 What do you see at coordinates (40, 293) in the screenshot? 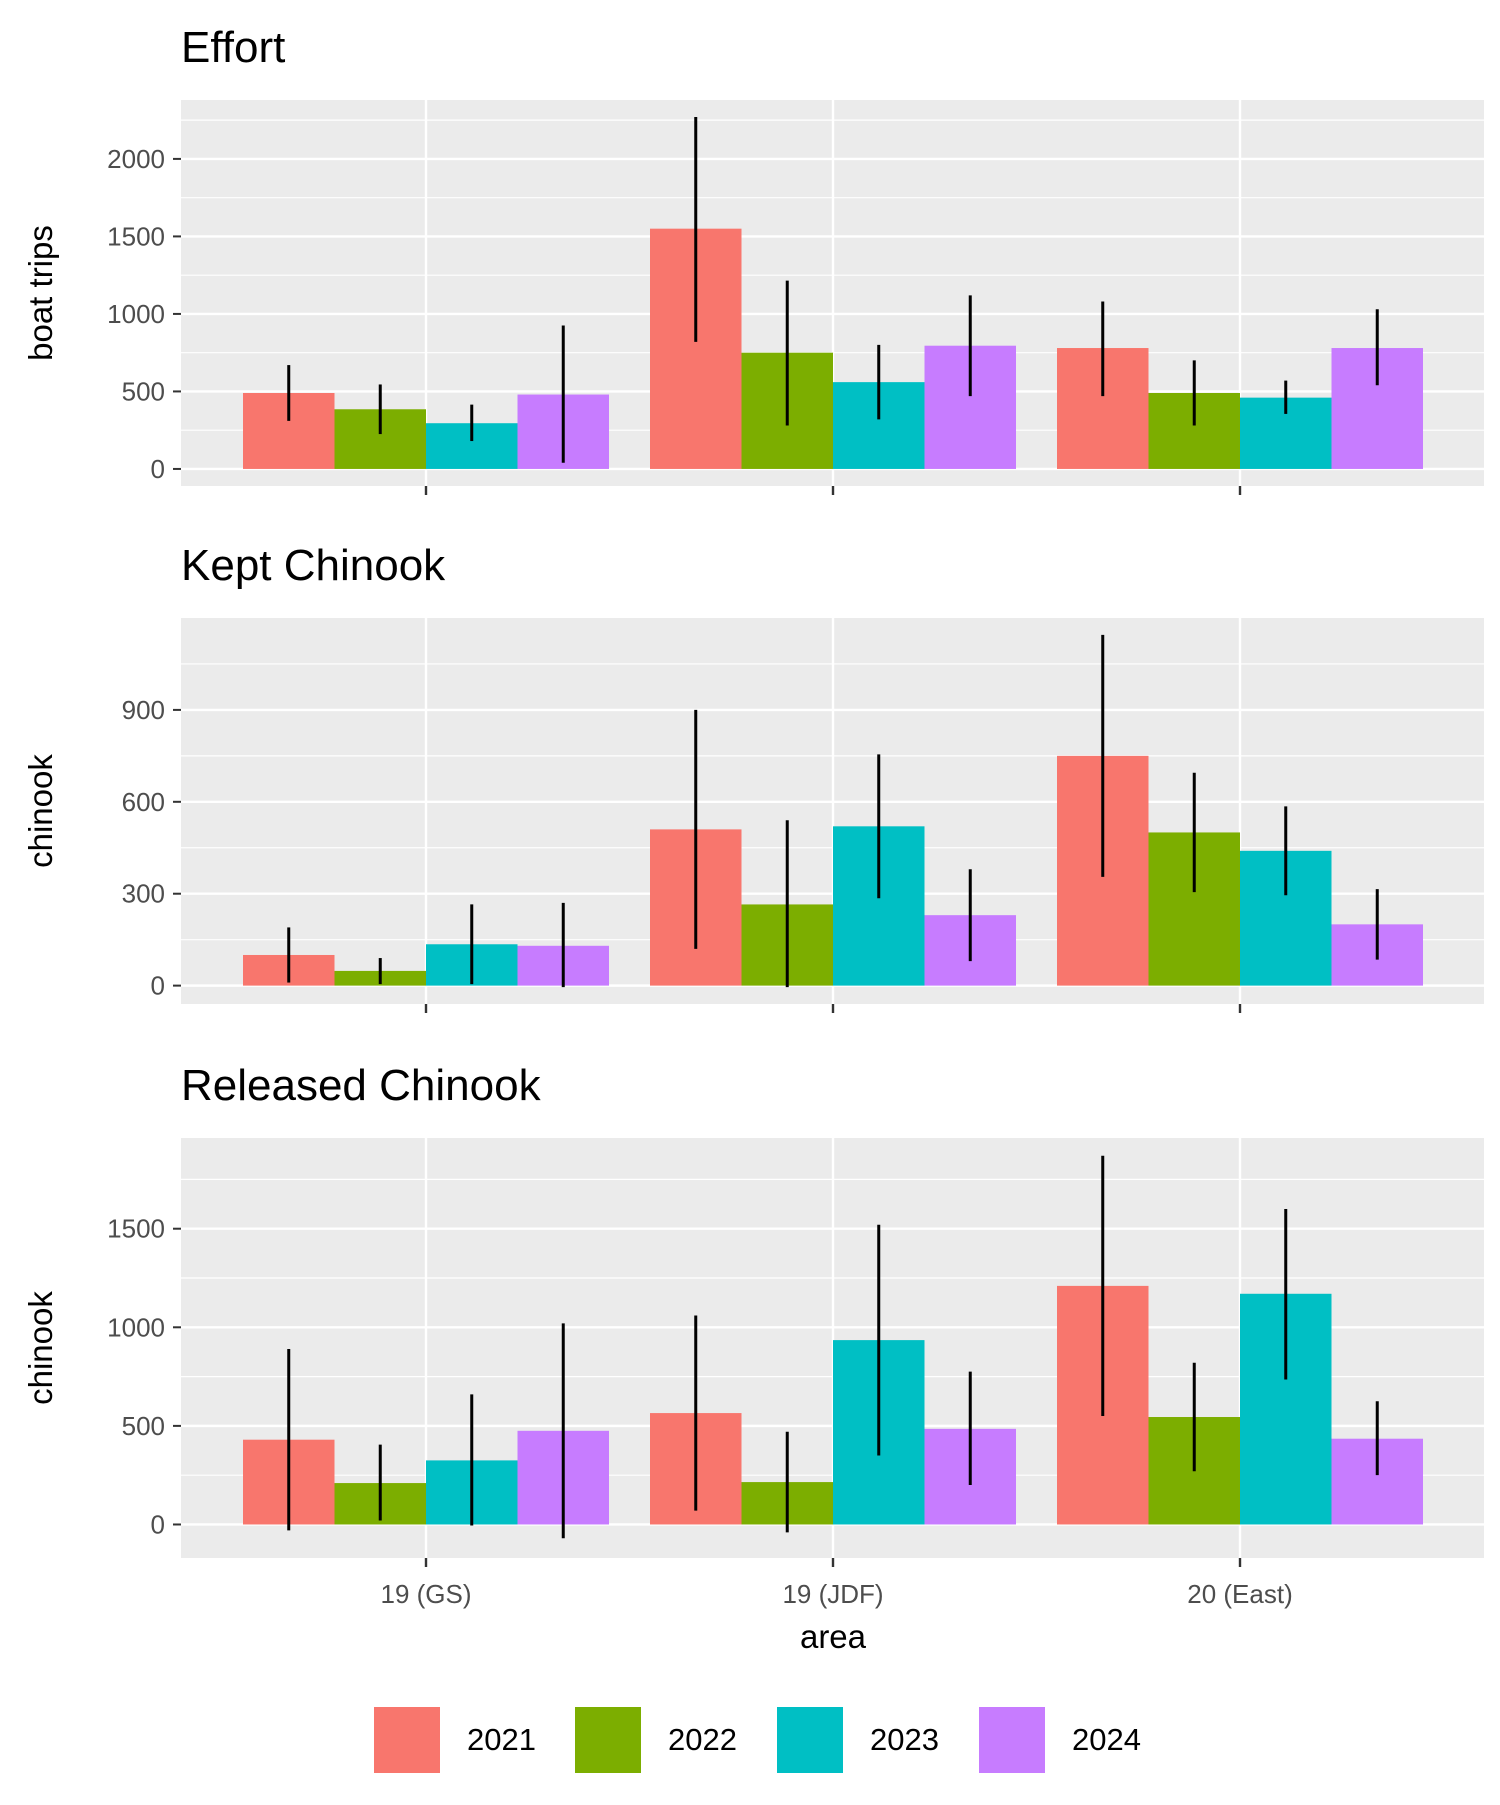
I see `y-axis-label: boat trips` at bounding box center [40, 293].